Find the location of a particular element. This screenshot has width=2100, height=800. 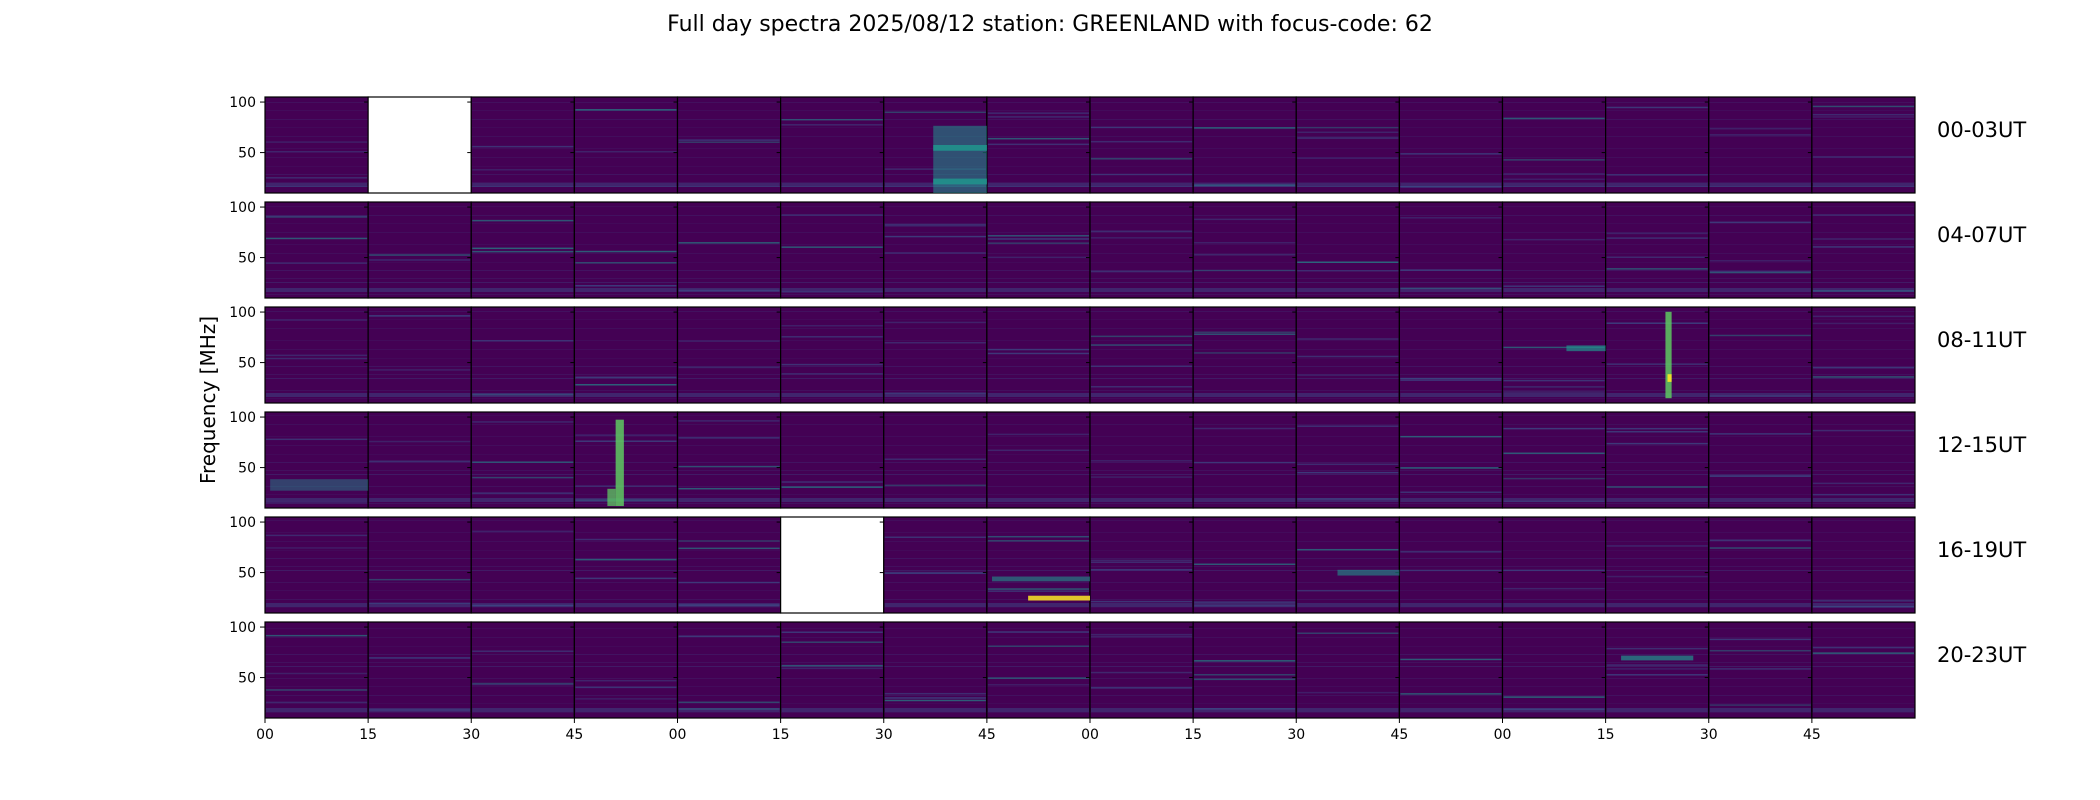

x-tick-label: 00 is located at coordinates (1503, 735).